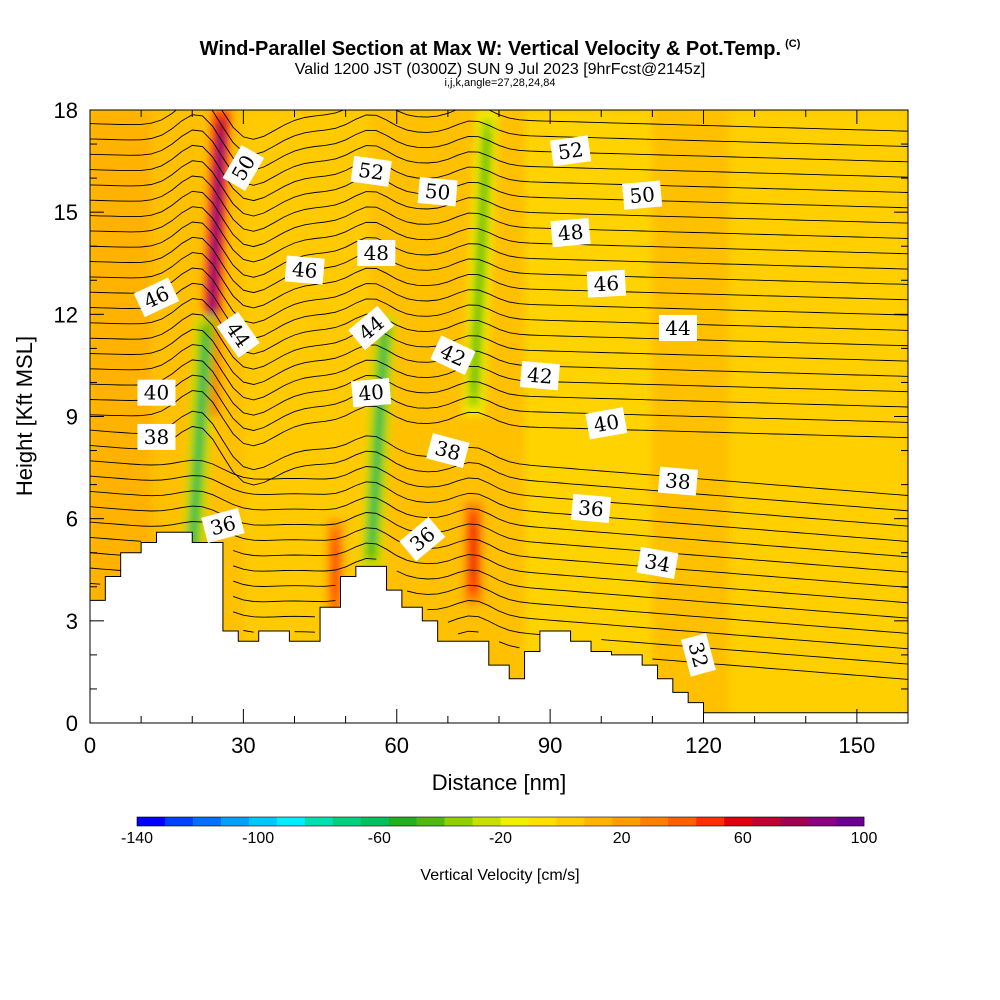 The height and width of the screenshot is (1000, 1000). What do you see at coordinates (66, 314) in the screenshot?
I see `y-tick-label: 12` at bounding box center [66, 314].